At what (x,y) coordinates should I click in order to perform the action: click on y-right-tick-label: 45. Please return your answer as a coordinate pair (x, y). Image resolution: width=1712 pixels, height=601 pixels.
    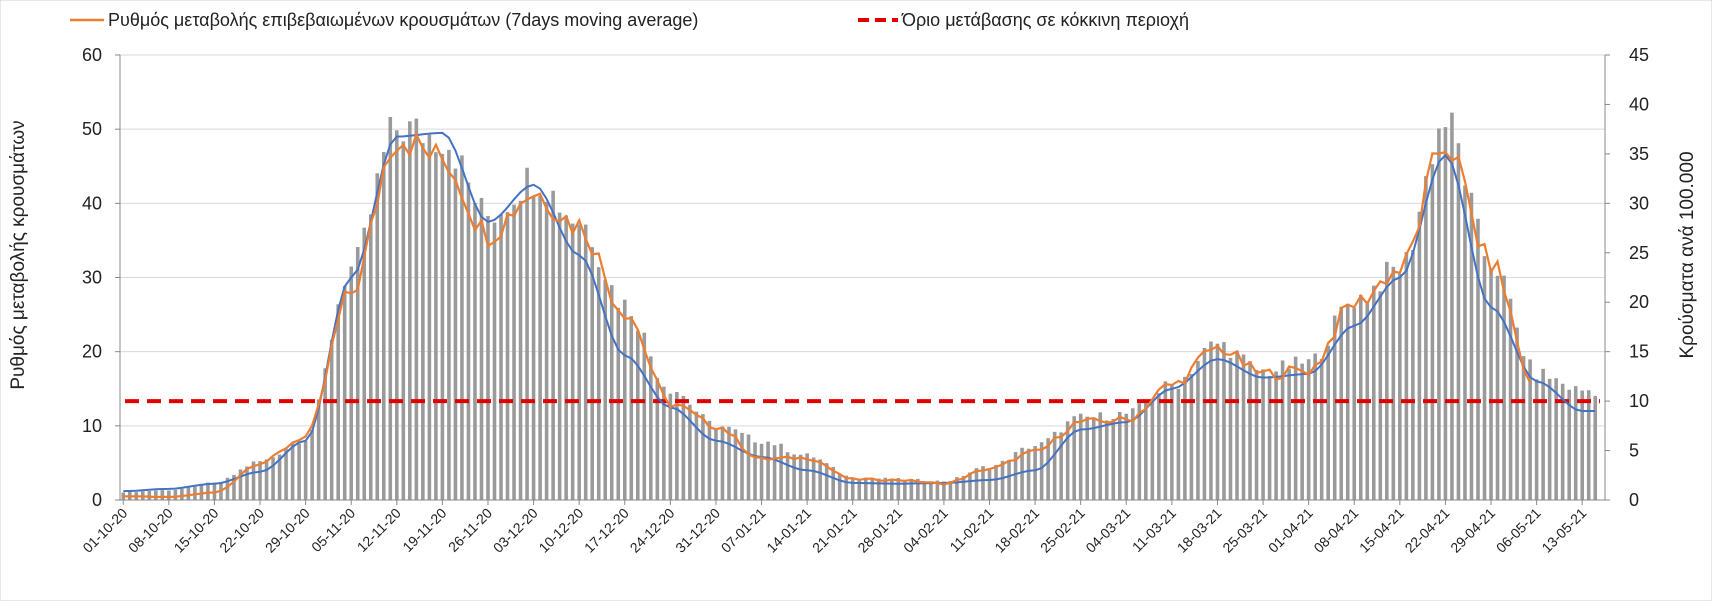
    Looking at the image, I should click on (1639, 55).